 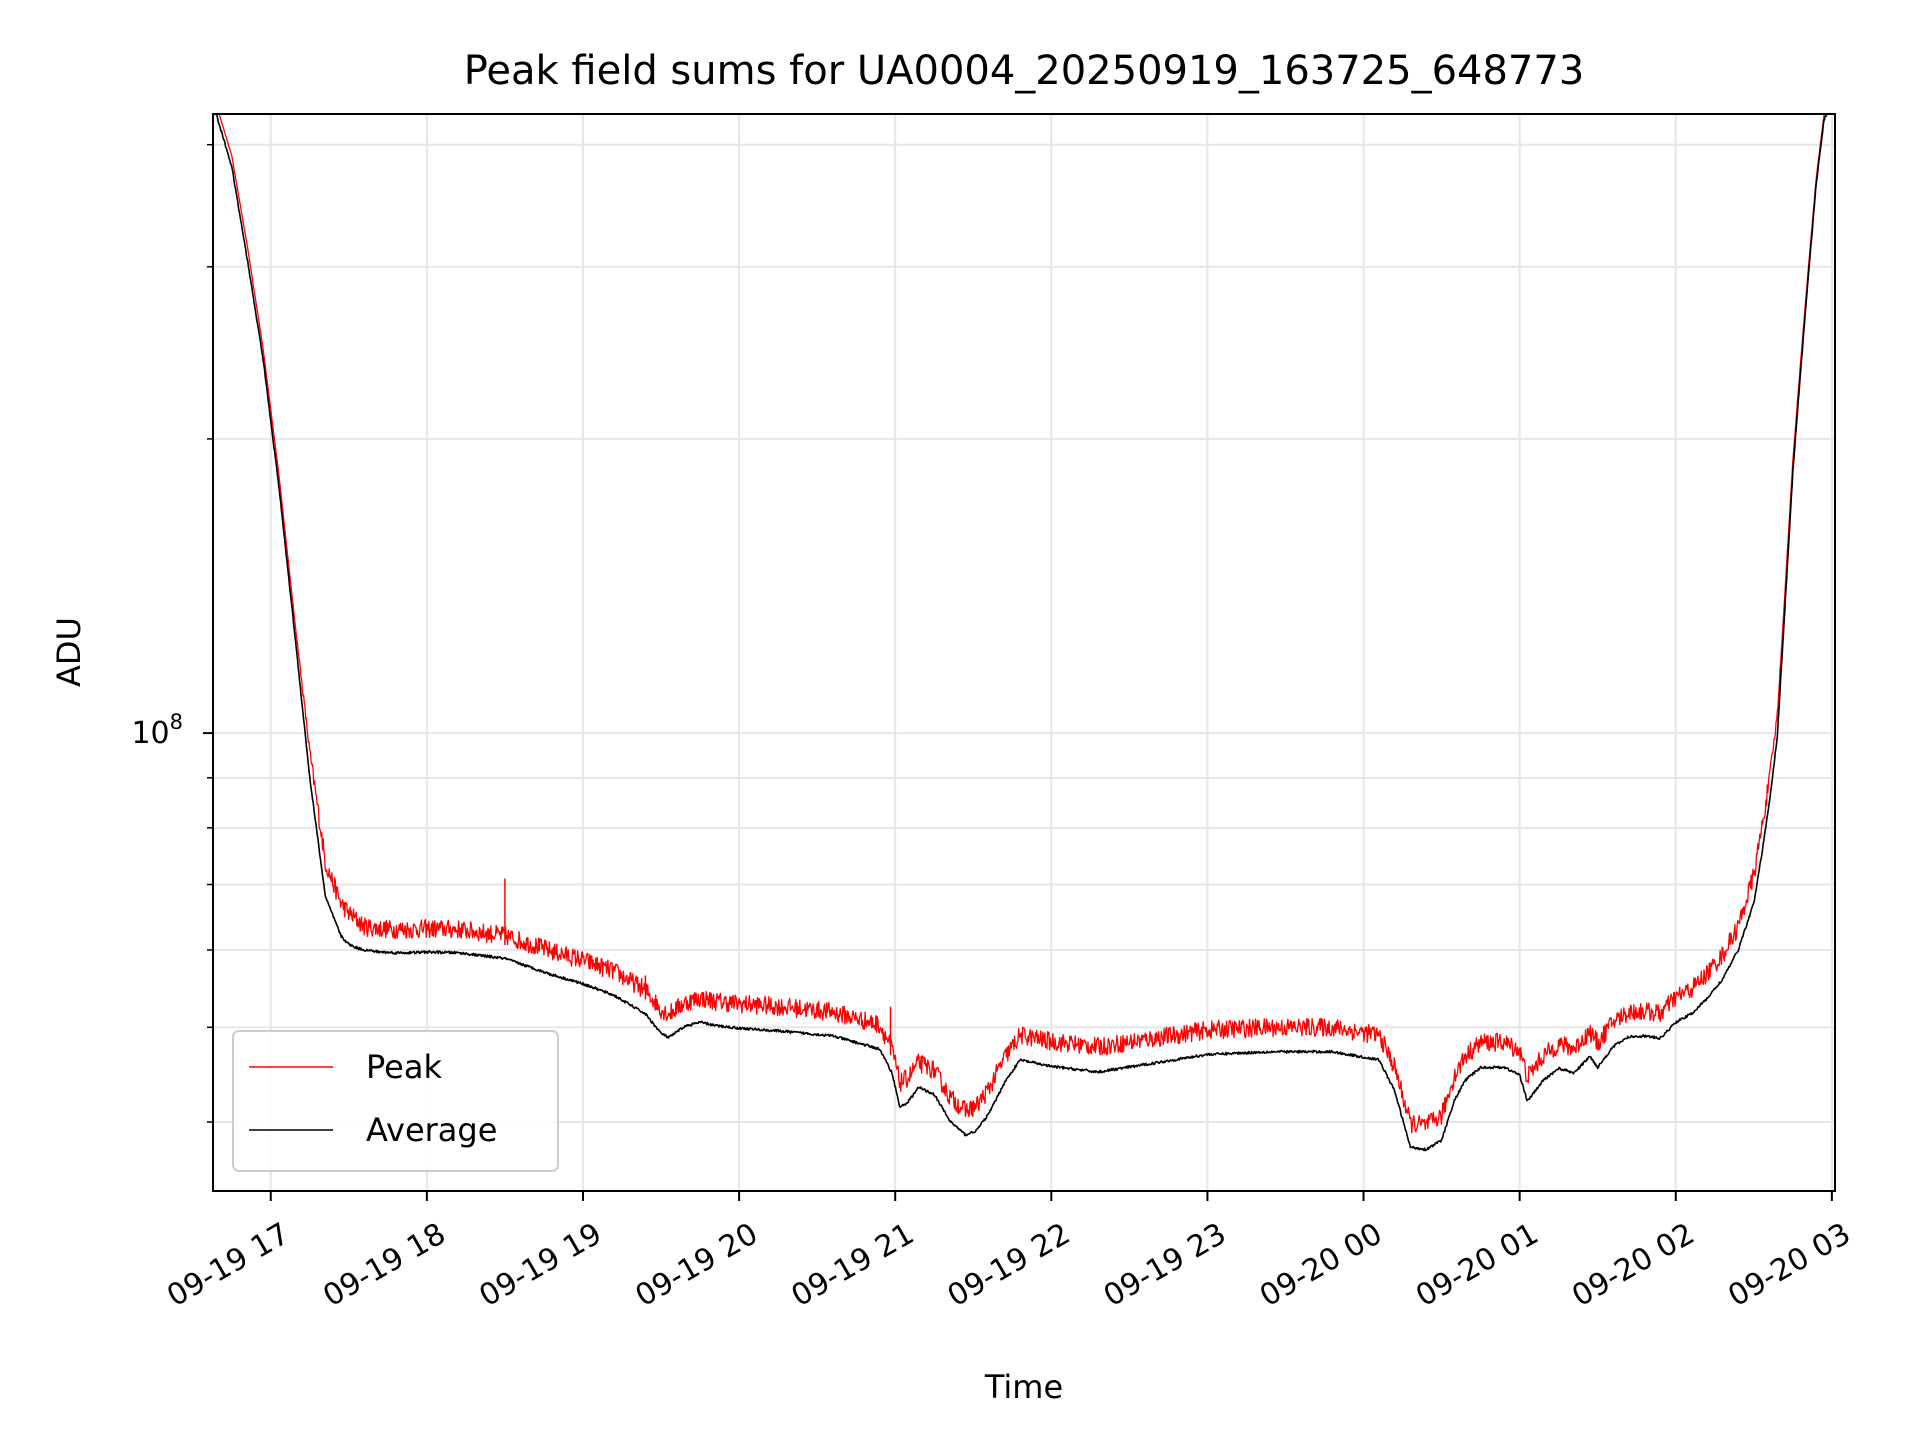 I want to click on legend-box, so click(x=395, y=1101).